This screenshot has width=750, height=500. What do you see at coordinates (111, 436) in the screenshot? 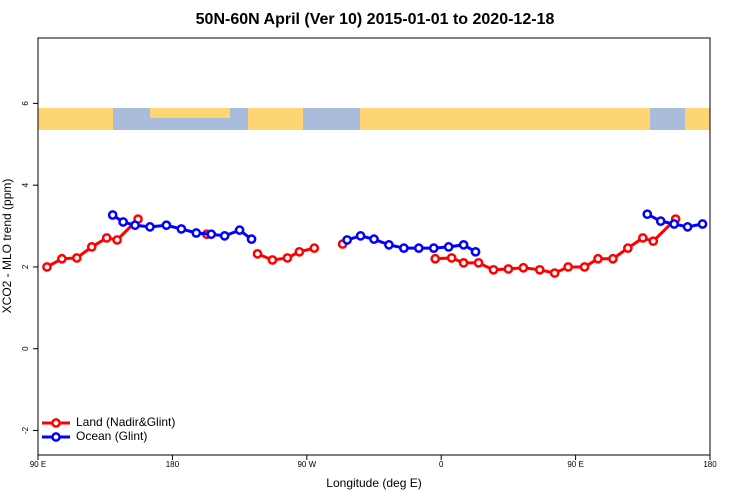
I see `legend-label: Ocean (Glint)` at bounding box center [111, 436].